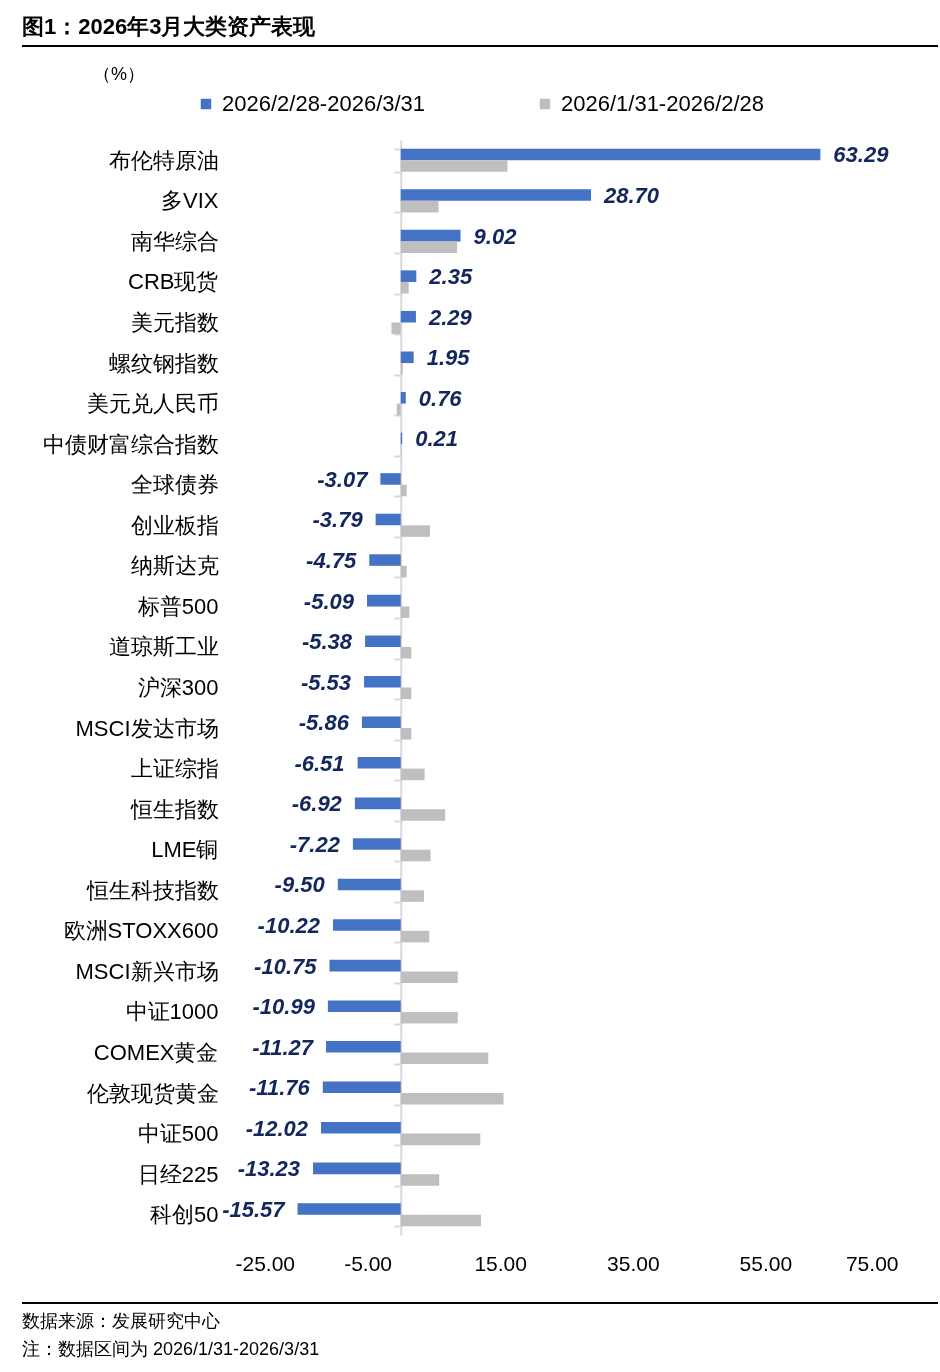 The image size is (940, 1372). What do you see at coordinates (163, 363) in the screenshot?
I see `y-tick-label: 螺纹钢指数` at bounding box center [163, 363].